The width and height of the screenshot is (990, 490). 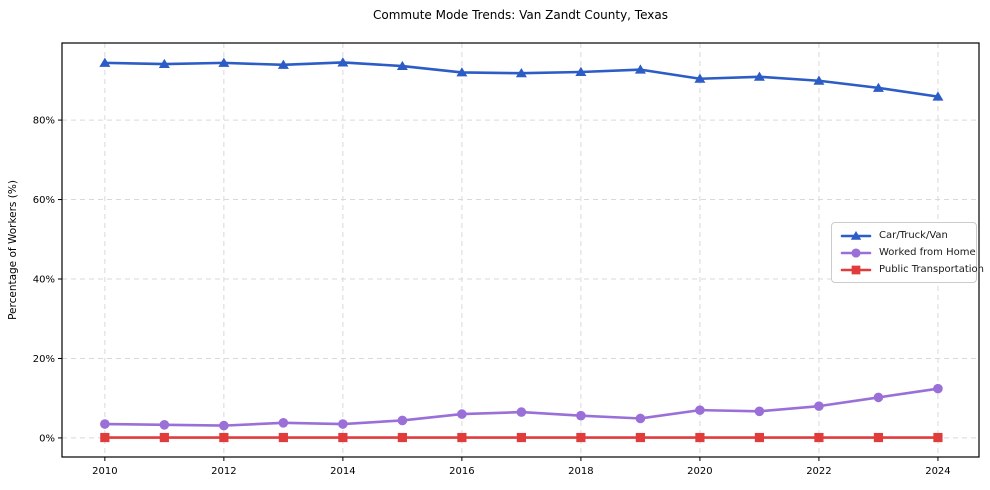 What do you see at coordinates (818, 471) in the screenshot?
I see `svg-text: 2022` at bounding box center [818, 471].